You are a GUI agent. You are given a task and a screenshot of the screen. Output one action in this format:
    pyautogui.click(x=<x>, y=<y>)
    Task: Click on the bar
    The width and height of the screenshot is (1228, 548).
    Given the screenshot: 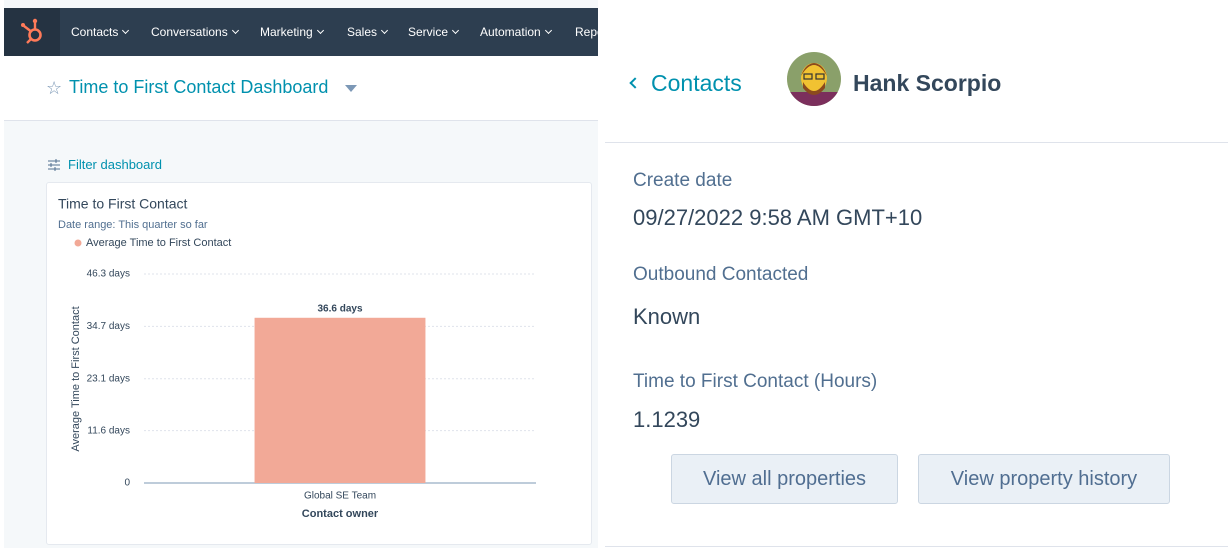 What is the action you would take?
    pyautogui.click(x=340, y=400)
    